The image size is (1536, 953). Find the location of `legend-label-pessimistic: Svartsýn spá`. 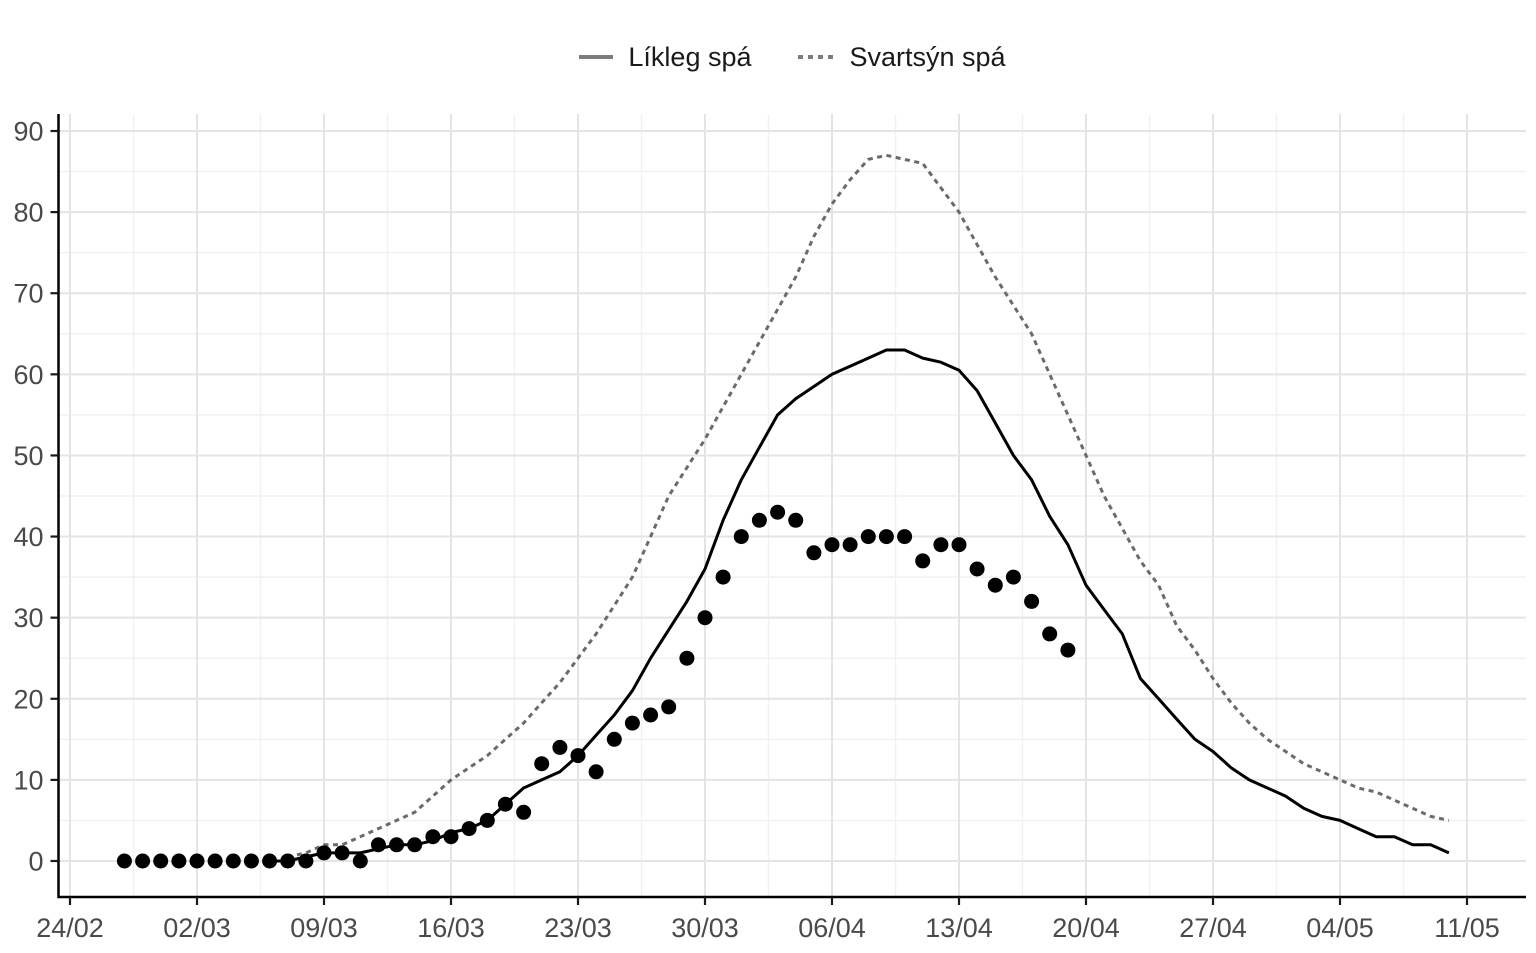

legend-label-pessimistic: Svartsýn spá is located at coordinates (927, 56).